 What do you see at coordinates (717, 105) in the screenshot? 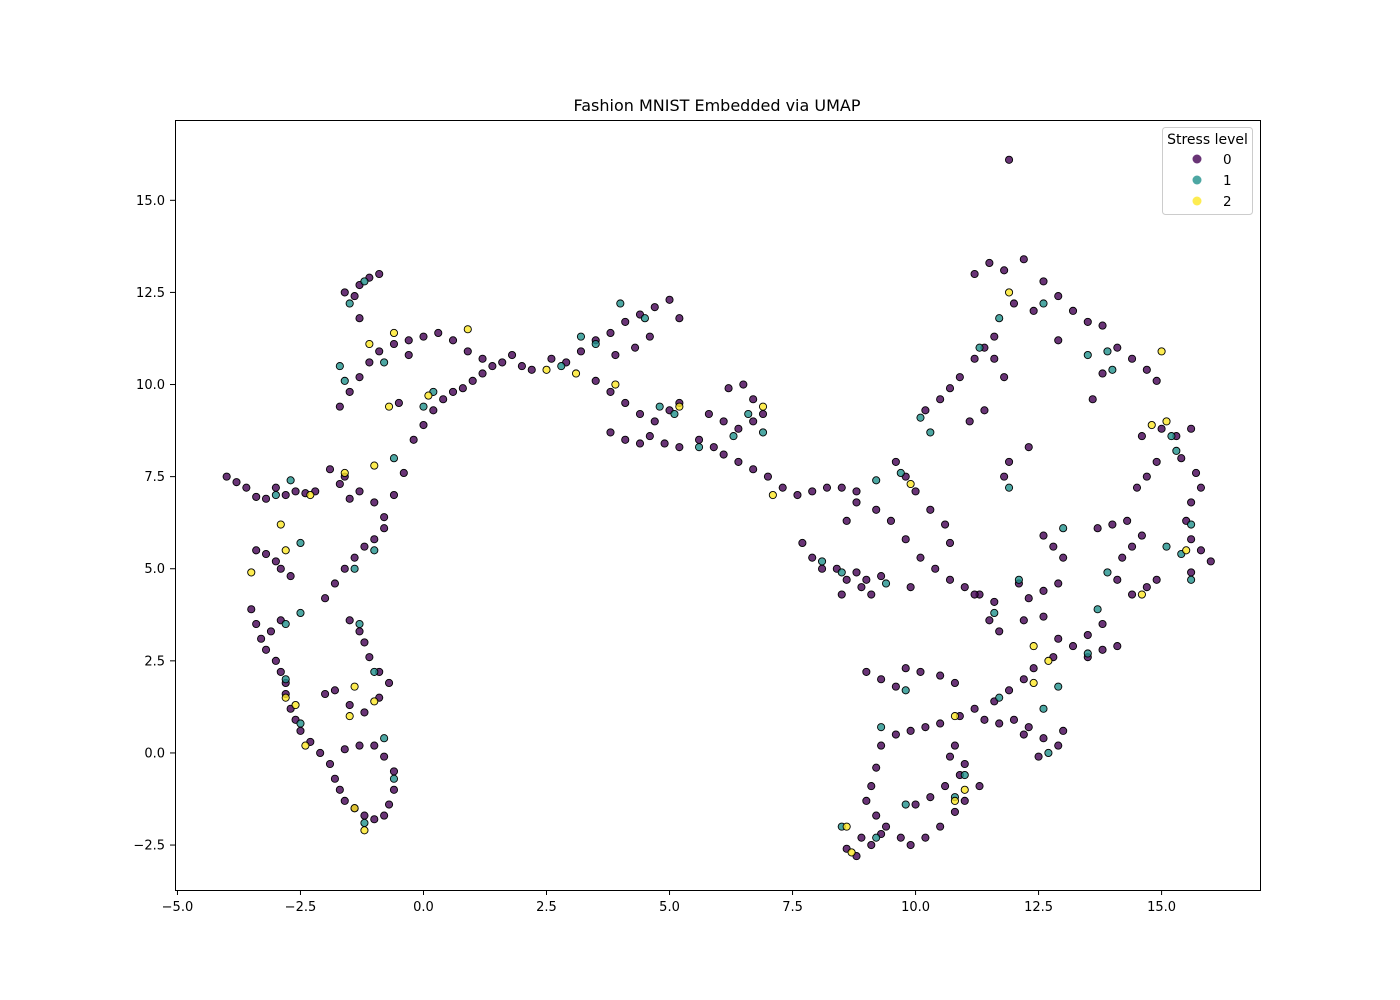
I see `chart-title: Fashion MNIST Embedded via UMAP` at bounding box center [717, 105].